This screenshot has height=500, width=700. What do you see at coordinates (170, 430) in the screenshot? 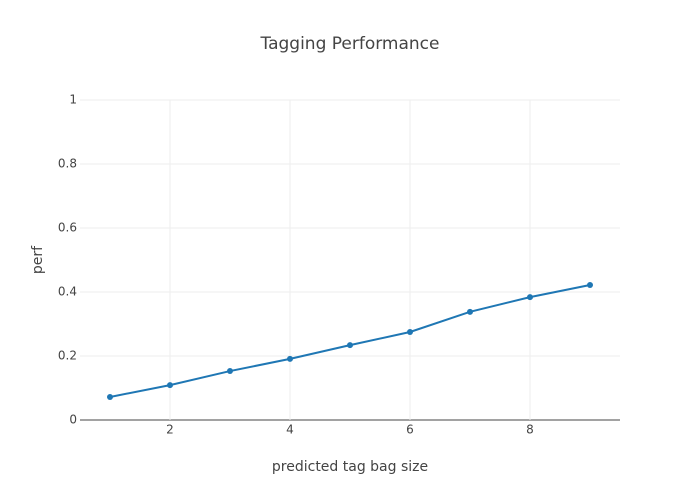
I see `x-tick-label: 2` at bounding box center [170, 430].